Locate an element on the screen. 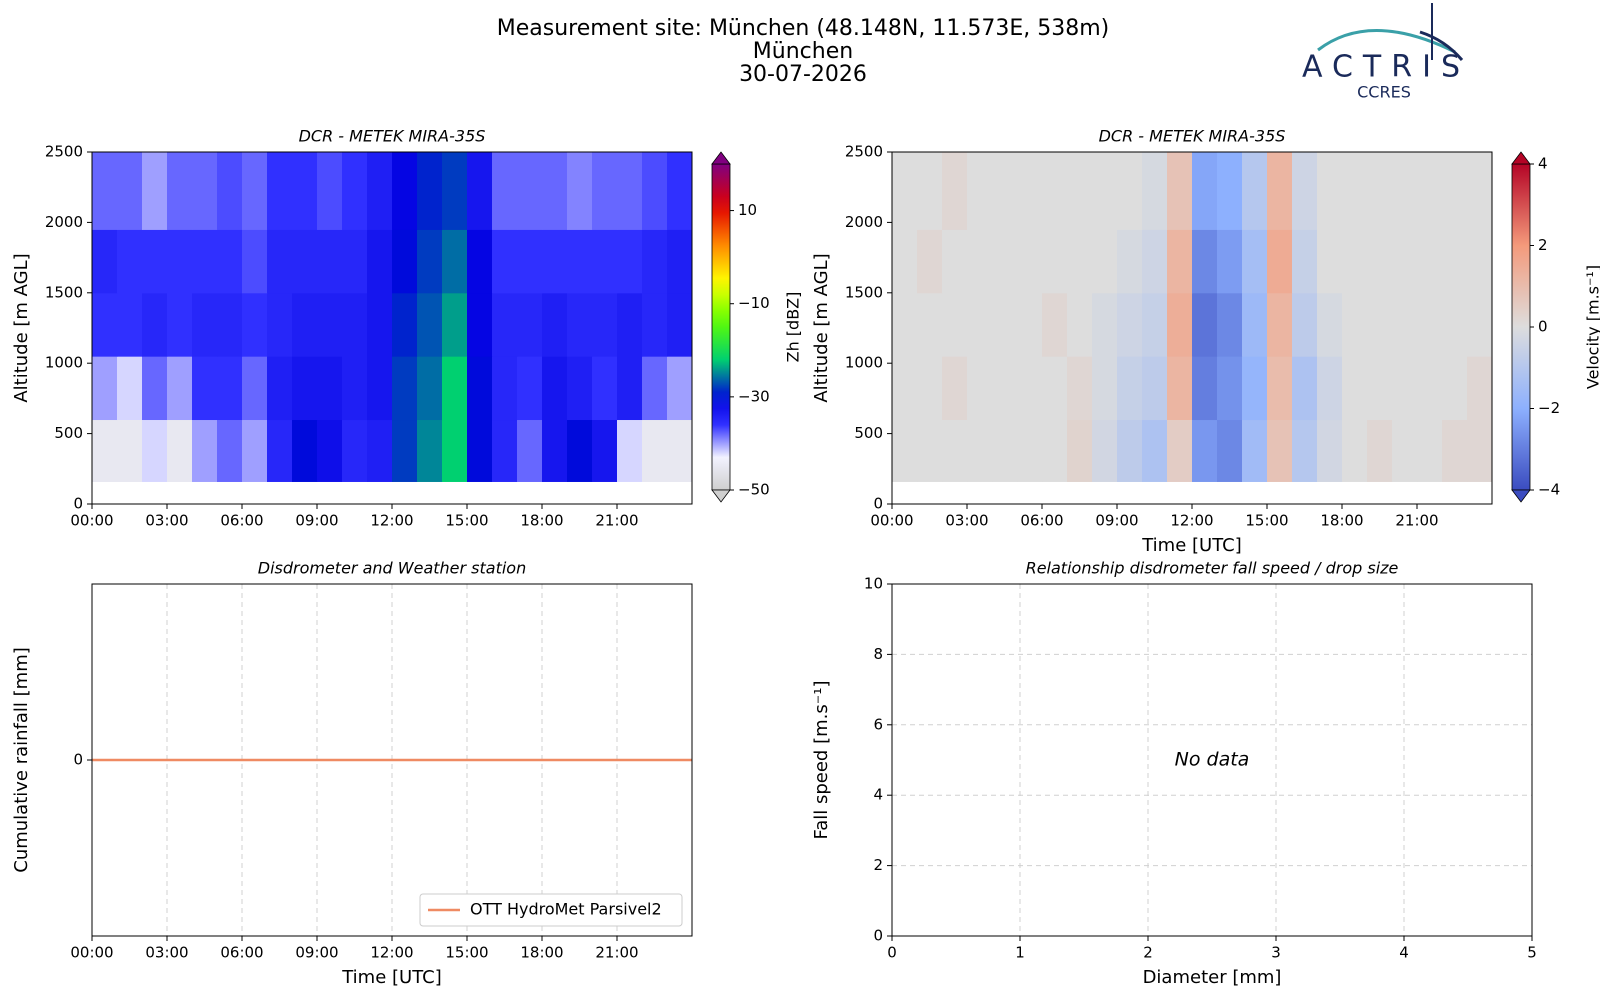 The height and width of the screenshot is (1000, 1600). y-axis-label: Cumulative rainfall [mm] is located at coordinates (21, 760).